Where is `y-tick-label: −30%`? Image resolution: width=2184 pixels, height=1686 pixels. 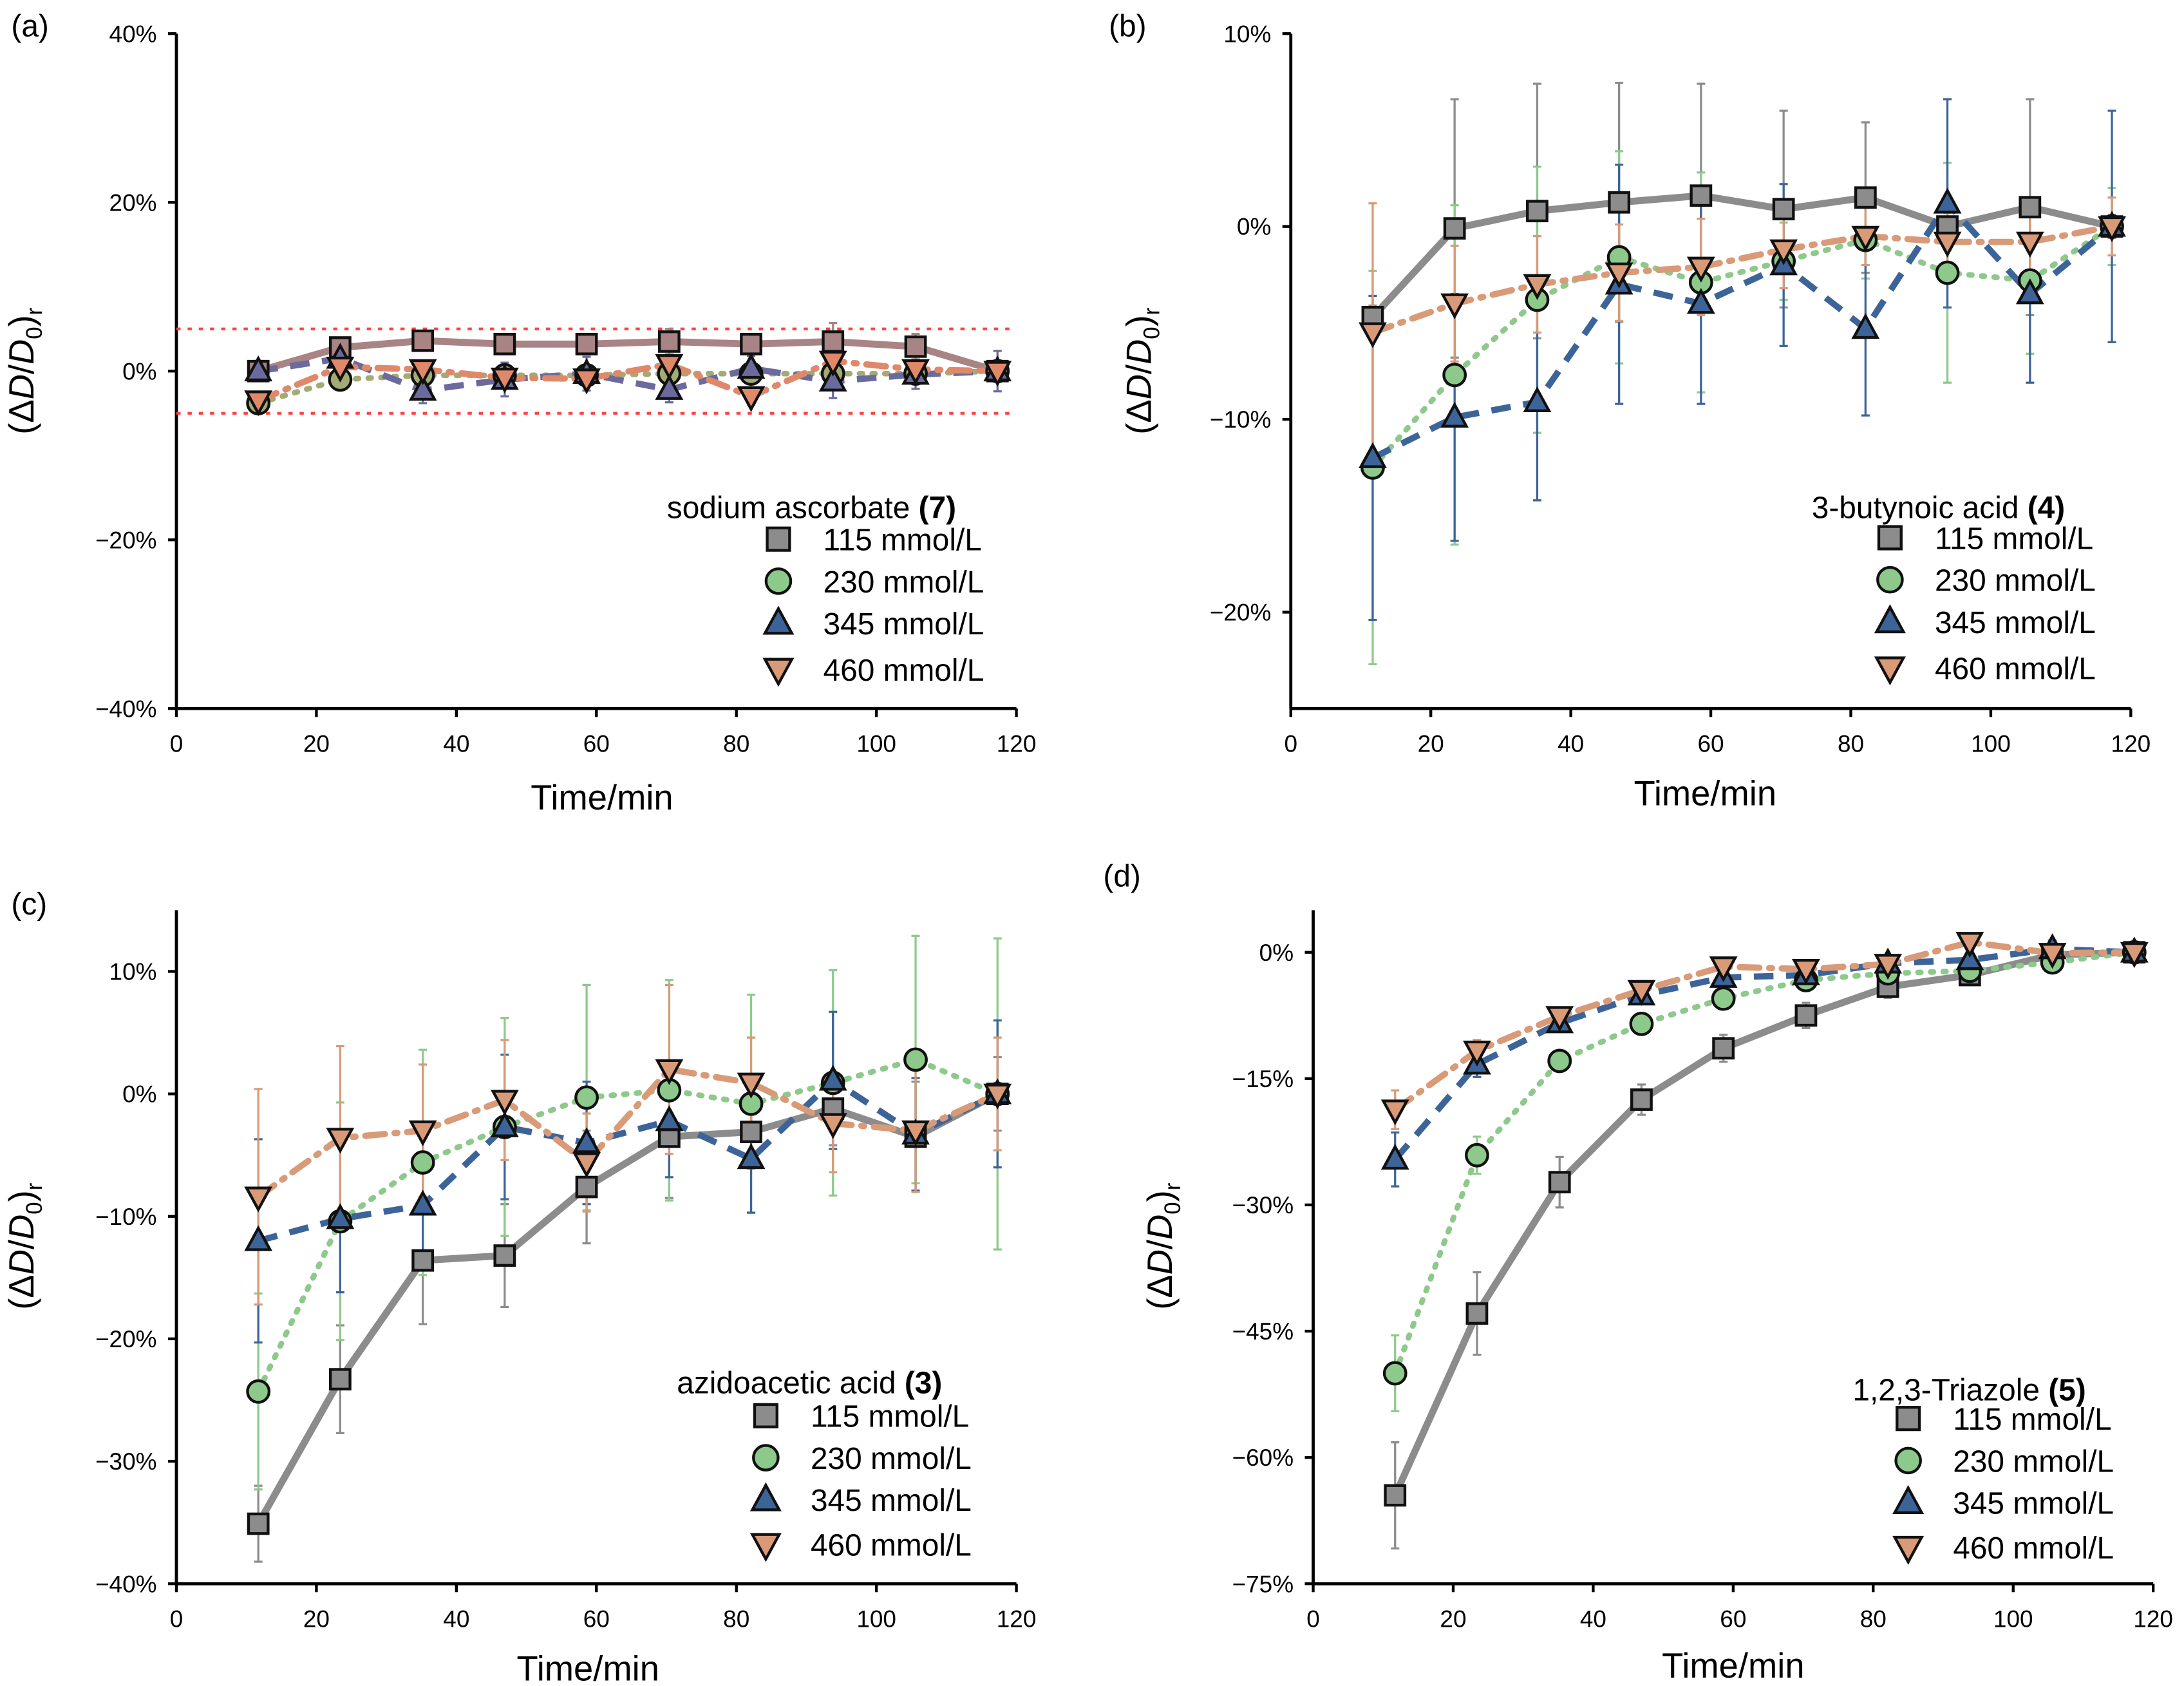
y-tick-label: −30% is located at coordinates (1263, 1205).